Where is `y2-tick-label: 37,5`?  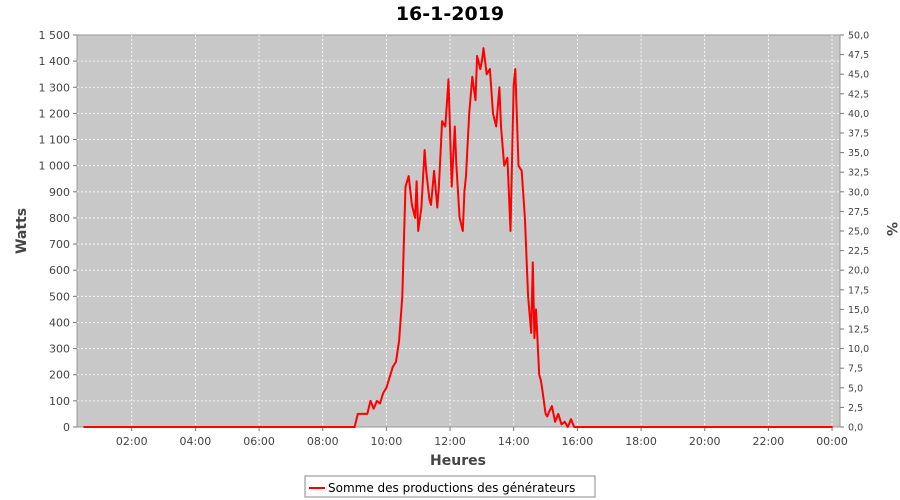
y2-tick-label: 37,5 is located at coordinates (858, 134).